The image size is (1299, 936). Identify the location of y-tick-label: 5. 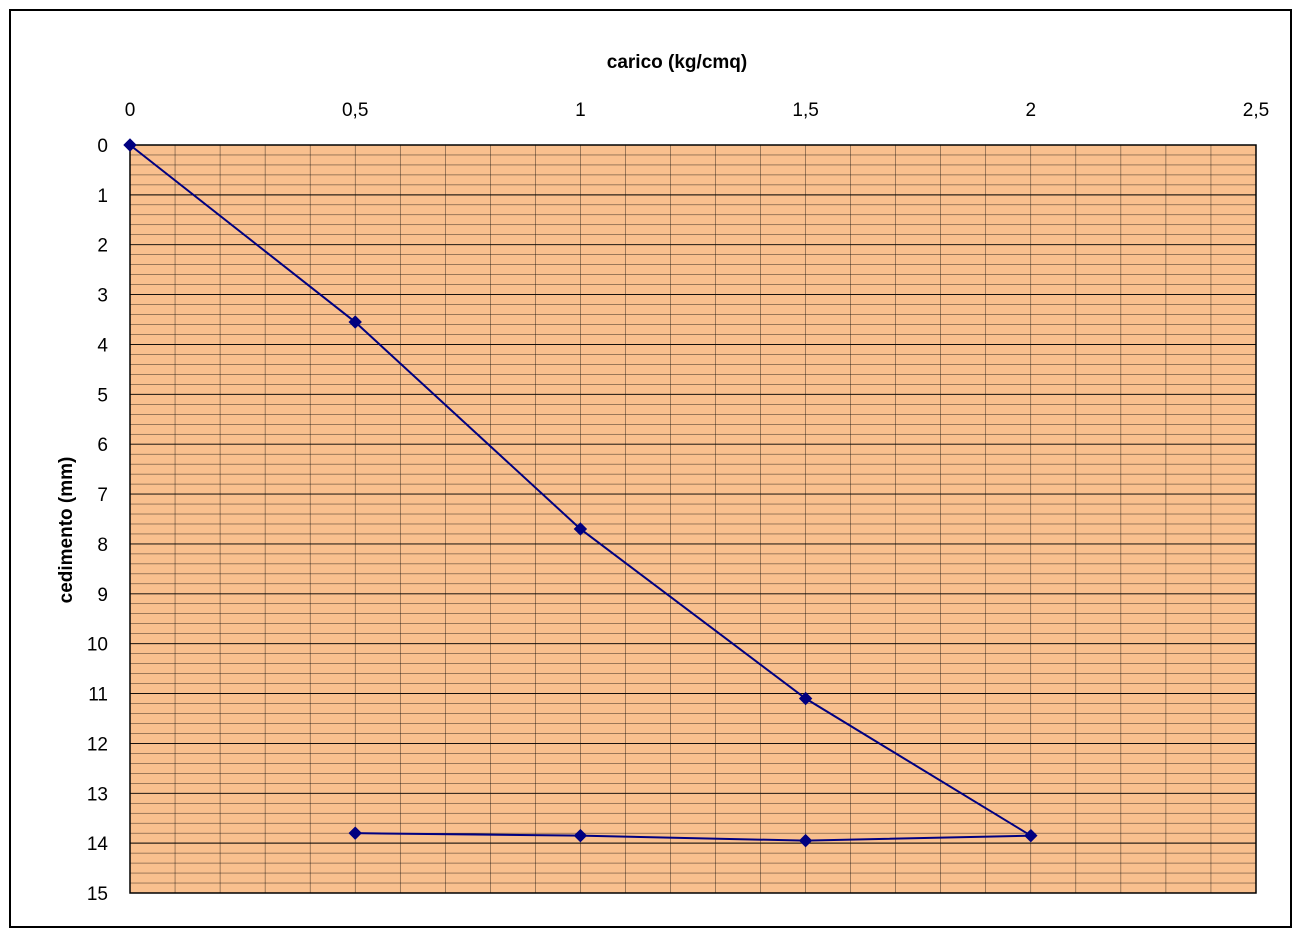
(102, 395).